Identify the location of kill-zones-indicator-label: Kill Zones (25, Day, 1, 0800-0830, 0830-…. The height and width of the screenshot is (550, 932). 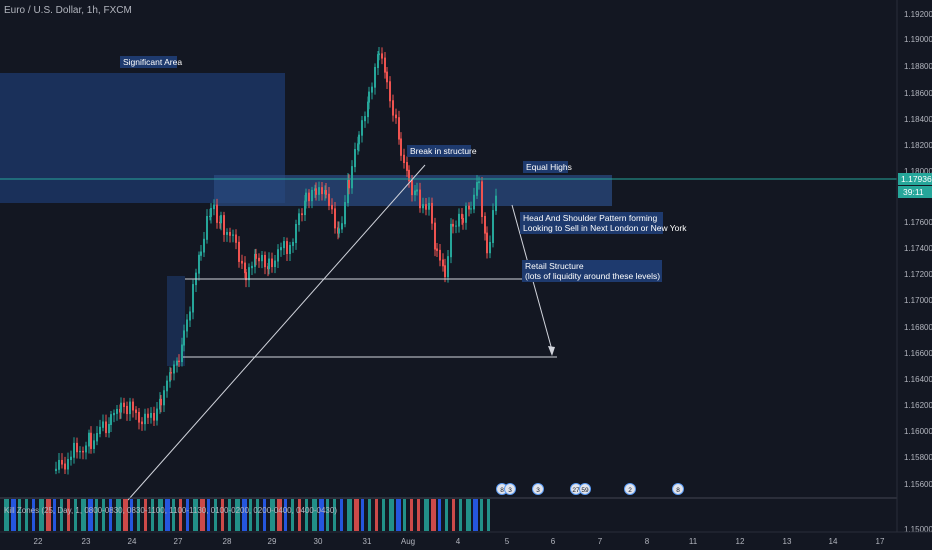
(170, 510).